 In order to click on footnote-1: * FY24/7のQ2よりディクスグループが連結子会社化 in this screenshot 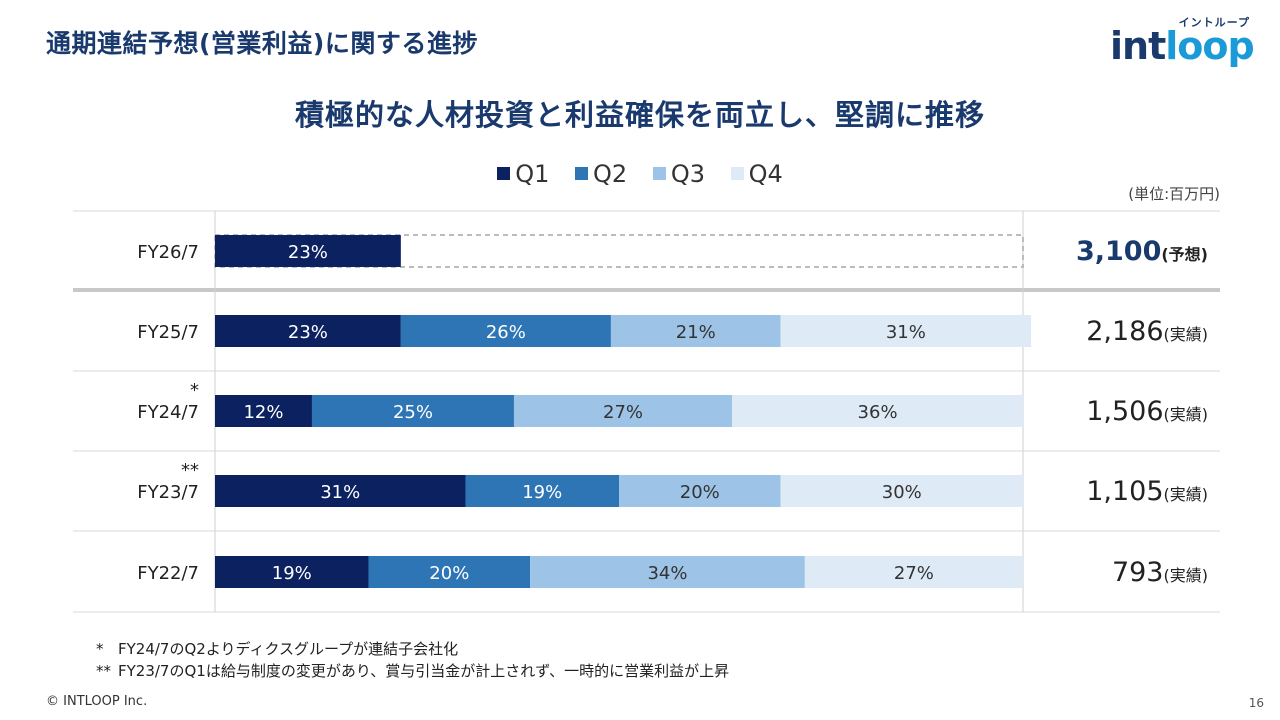, I will do `click(277, 648)`.